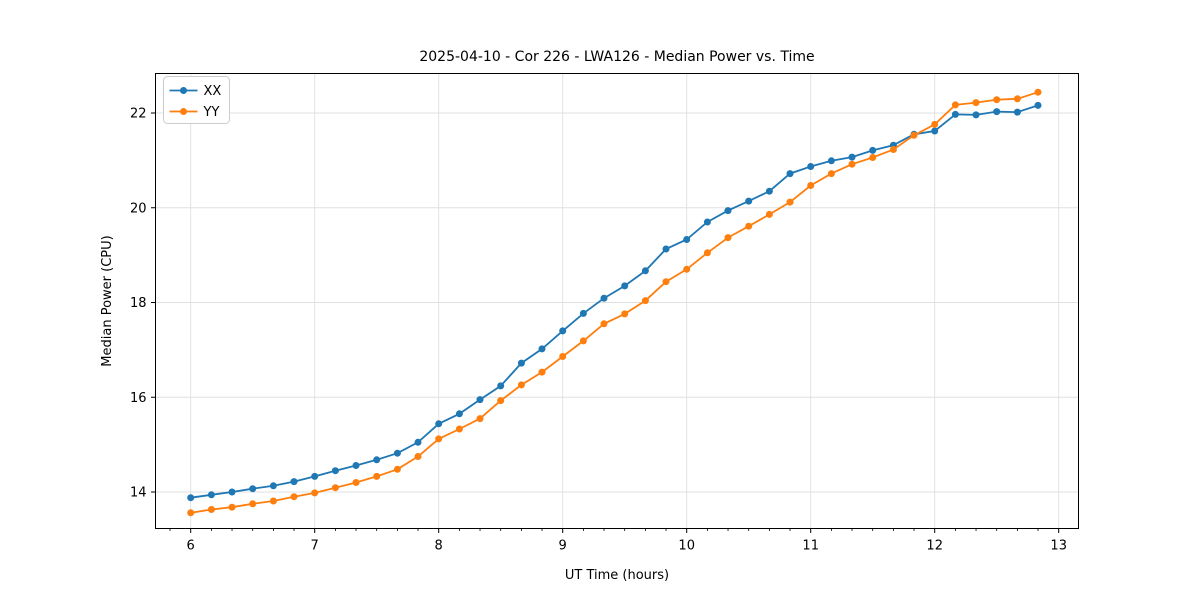 This screenshot has height=604, width=1200. I want to click on x-tick-label: 7, so click(315, 546).